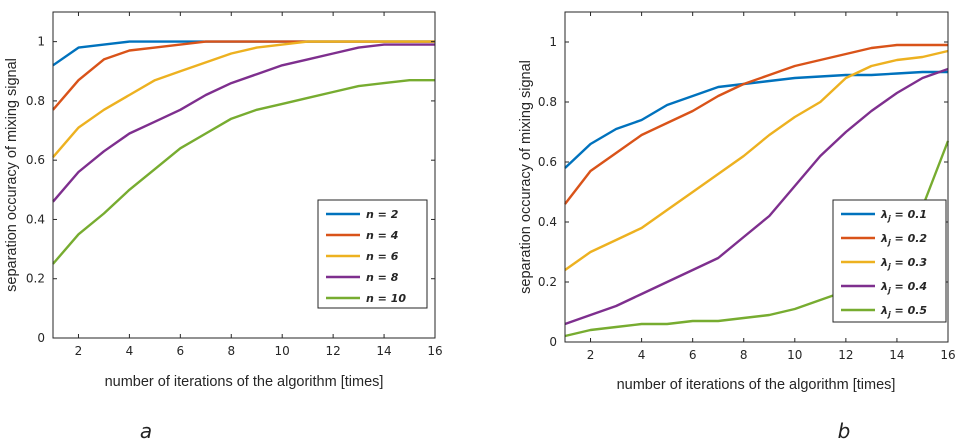 This screenshot has height=442, width=960. I want to click on chart-a-y-tick-label: 1, so click(41, 42).